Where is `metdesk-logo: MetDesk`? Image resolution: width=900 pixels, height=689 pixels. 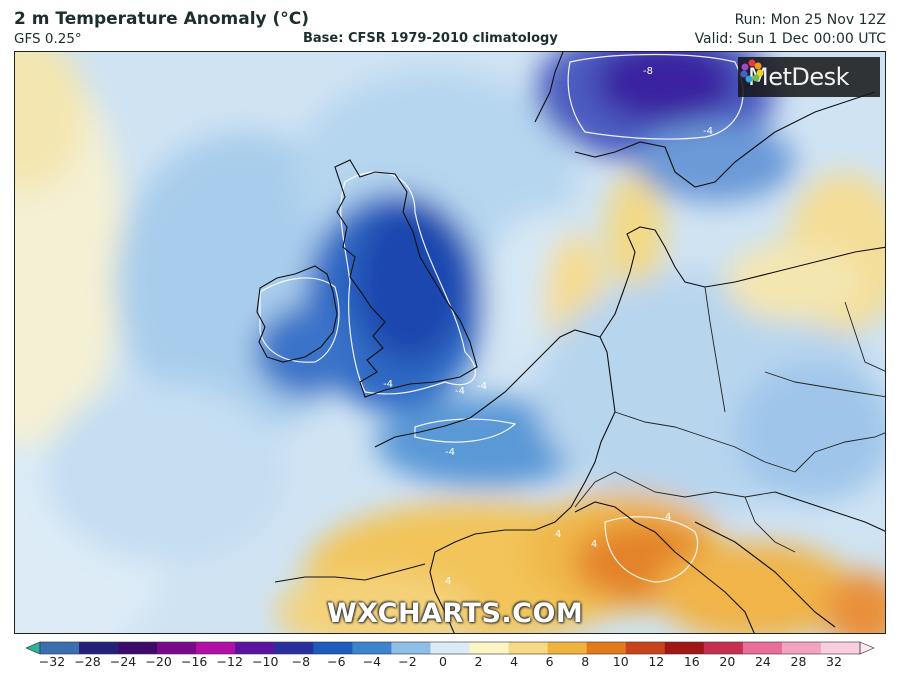 metdesk-logo: MetDesk is located at coordinates (809, 77).